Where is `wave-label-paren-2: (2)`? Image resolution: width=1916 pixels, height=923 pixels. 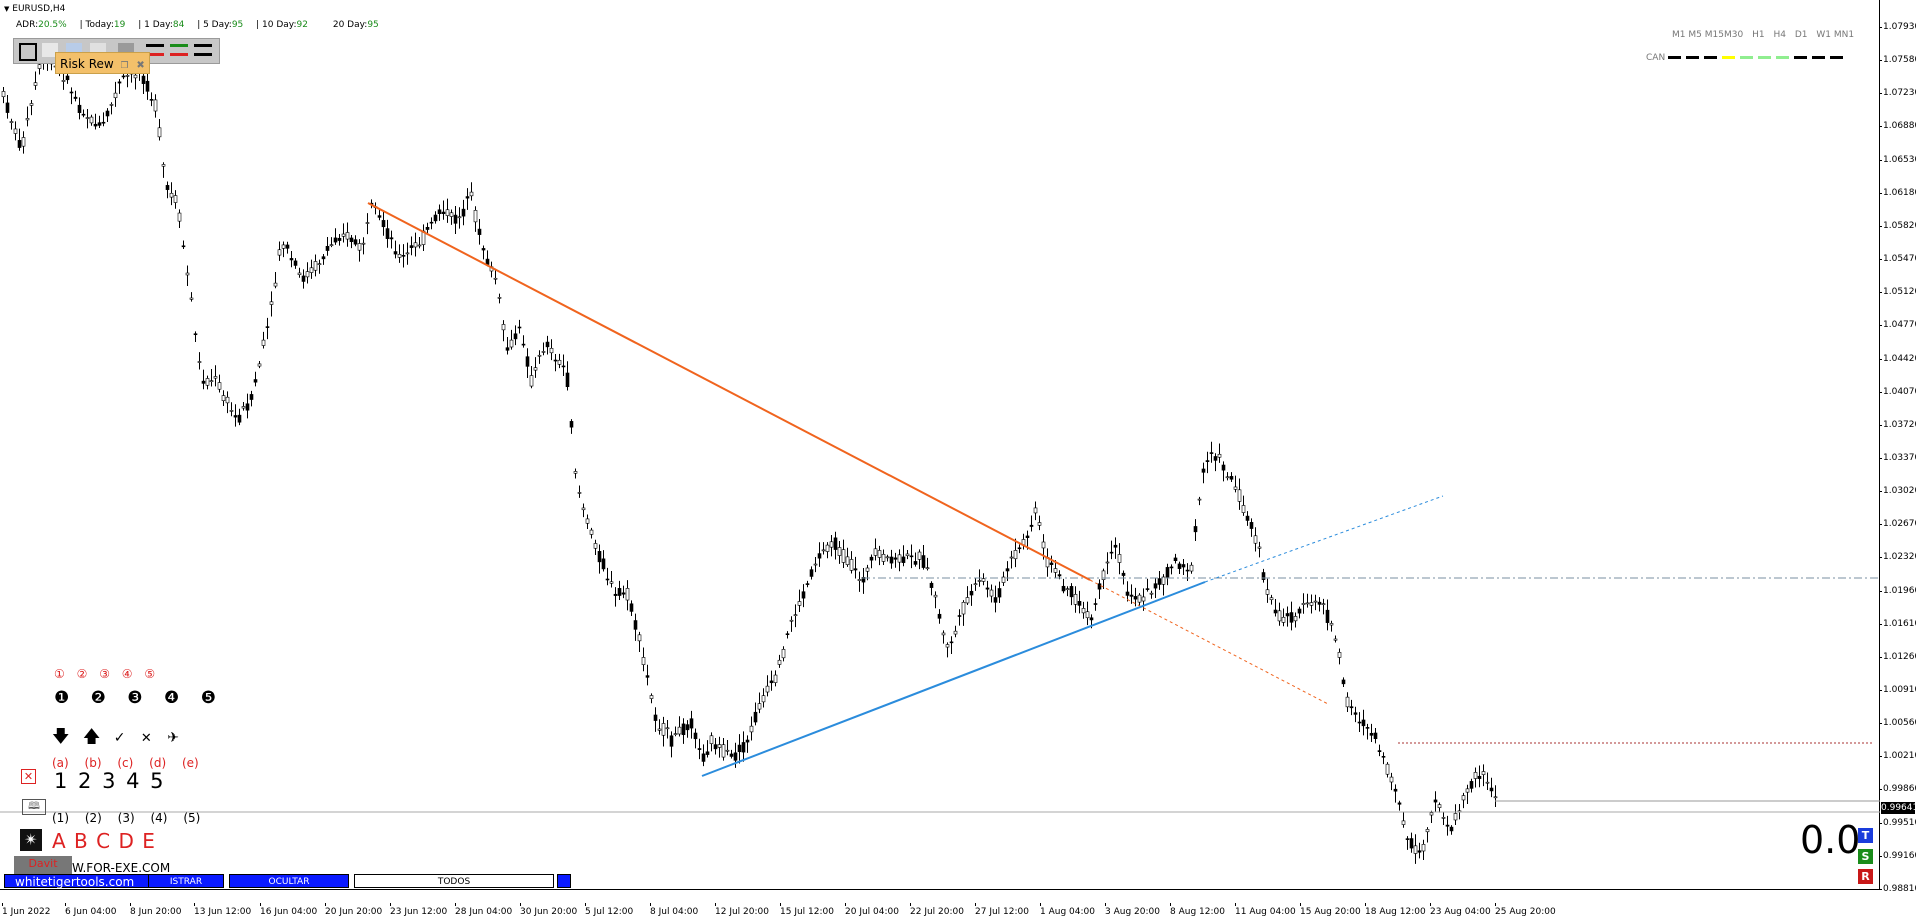 wave-label-paren-2: (2) is located at coordinates (93, 818).